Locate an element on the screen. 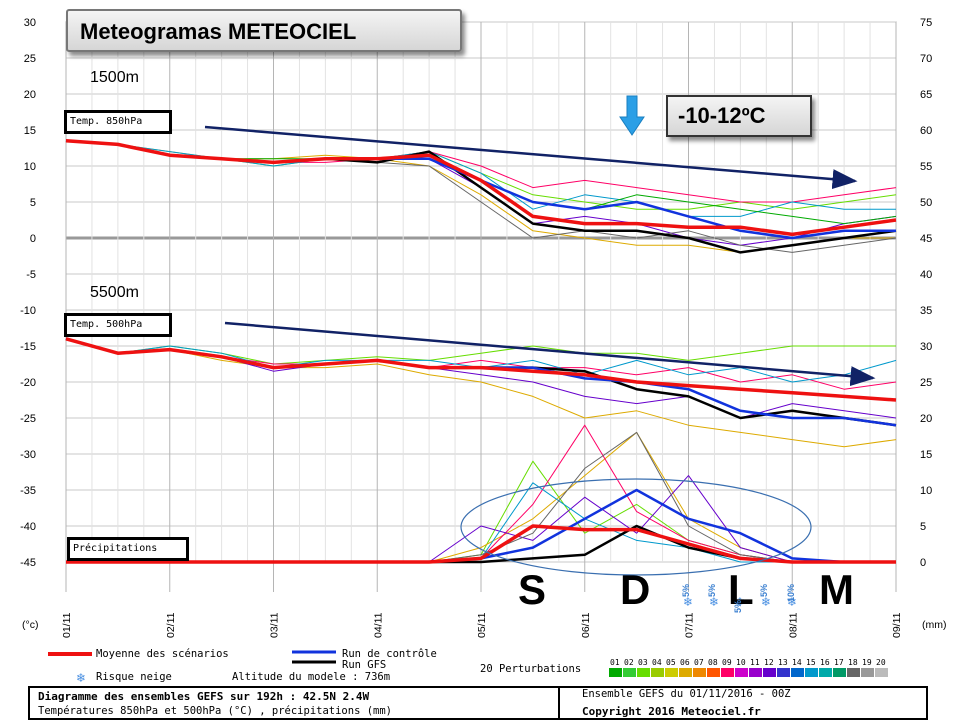 The height and width of the screenshot is (720, 960). perturbation-number: 16 is located at coordinates (825, 662).